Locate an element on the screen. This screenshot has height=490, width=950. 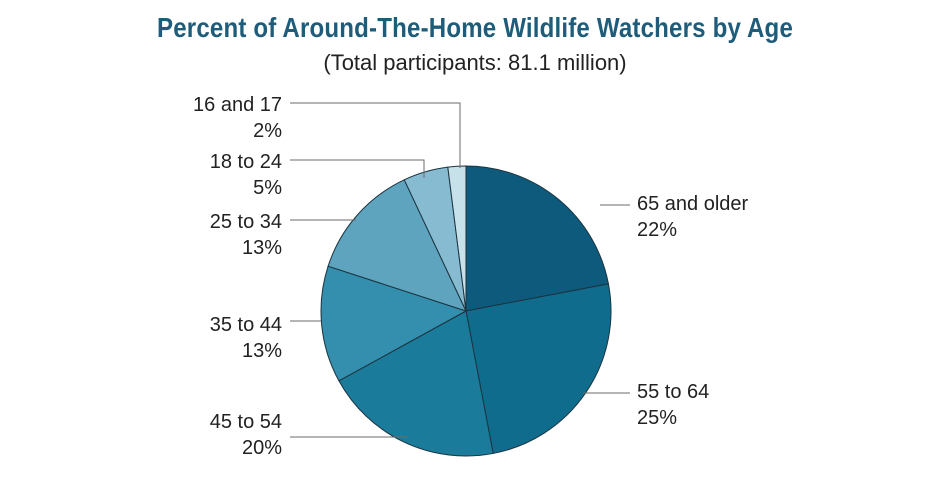
slice-label: 65 and older 22% is located at coordinates (693, 217).